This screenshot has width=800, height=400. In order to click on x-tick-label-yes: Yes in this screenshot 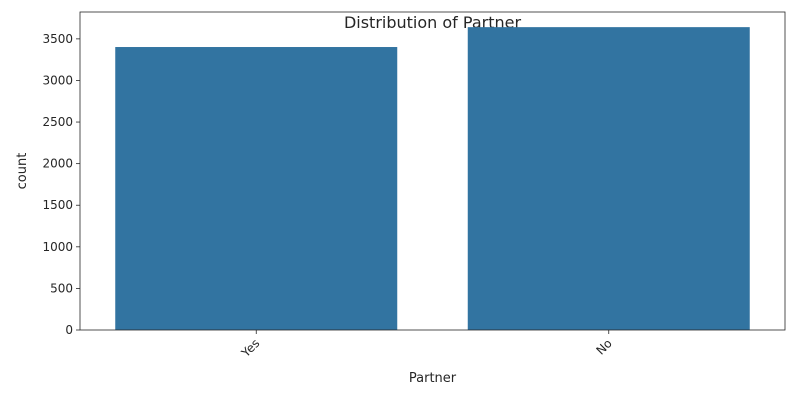, I will do `click(250, 348)`.